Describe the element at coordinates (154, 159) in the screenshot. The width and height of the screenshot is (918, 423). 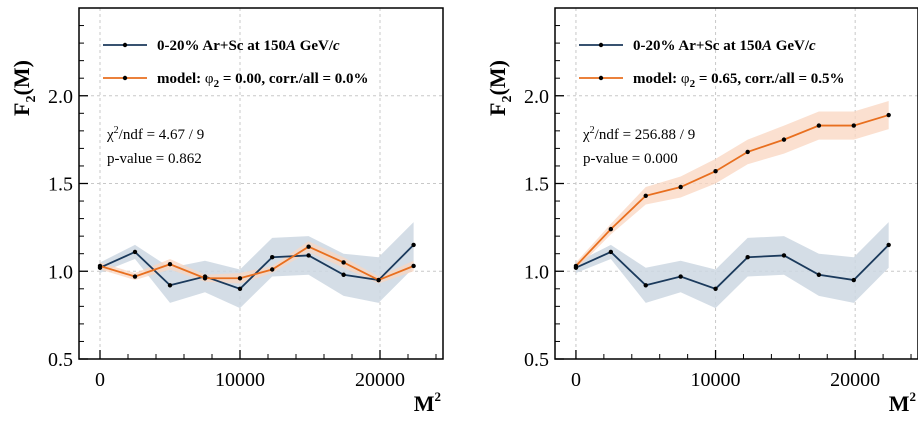
I see `pvalue-annotation: p-value = 0.862` at that location.